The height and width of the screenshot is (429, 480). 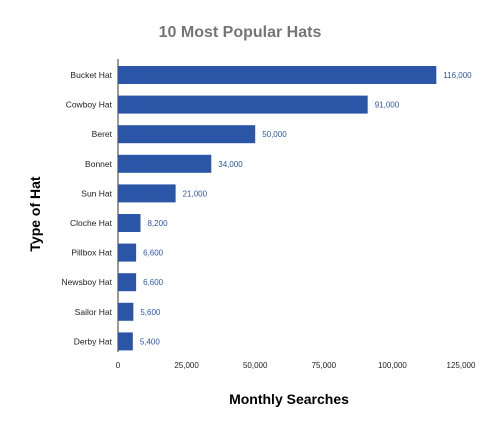 What do you see at coordinates (91, 223) in the screenshot?
I see `category-label: Cloche Hat` at bounding box center [91, 223].